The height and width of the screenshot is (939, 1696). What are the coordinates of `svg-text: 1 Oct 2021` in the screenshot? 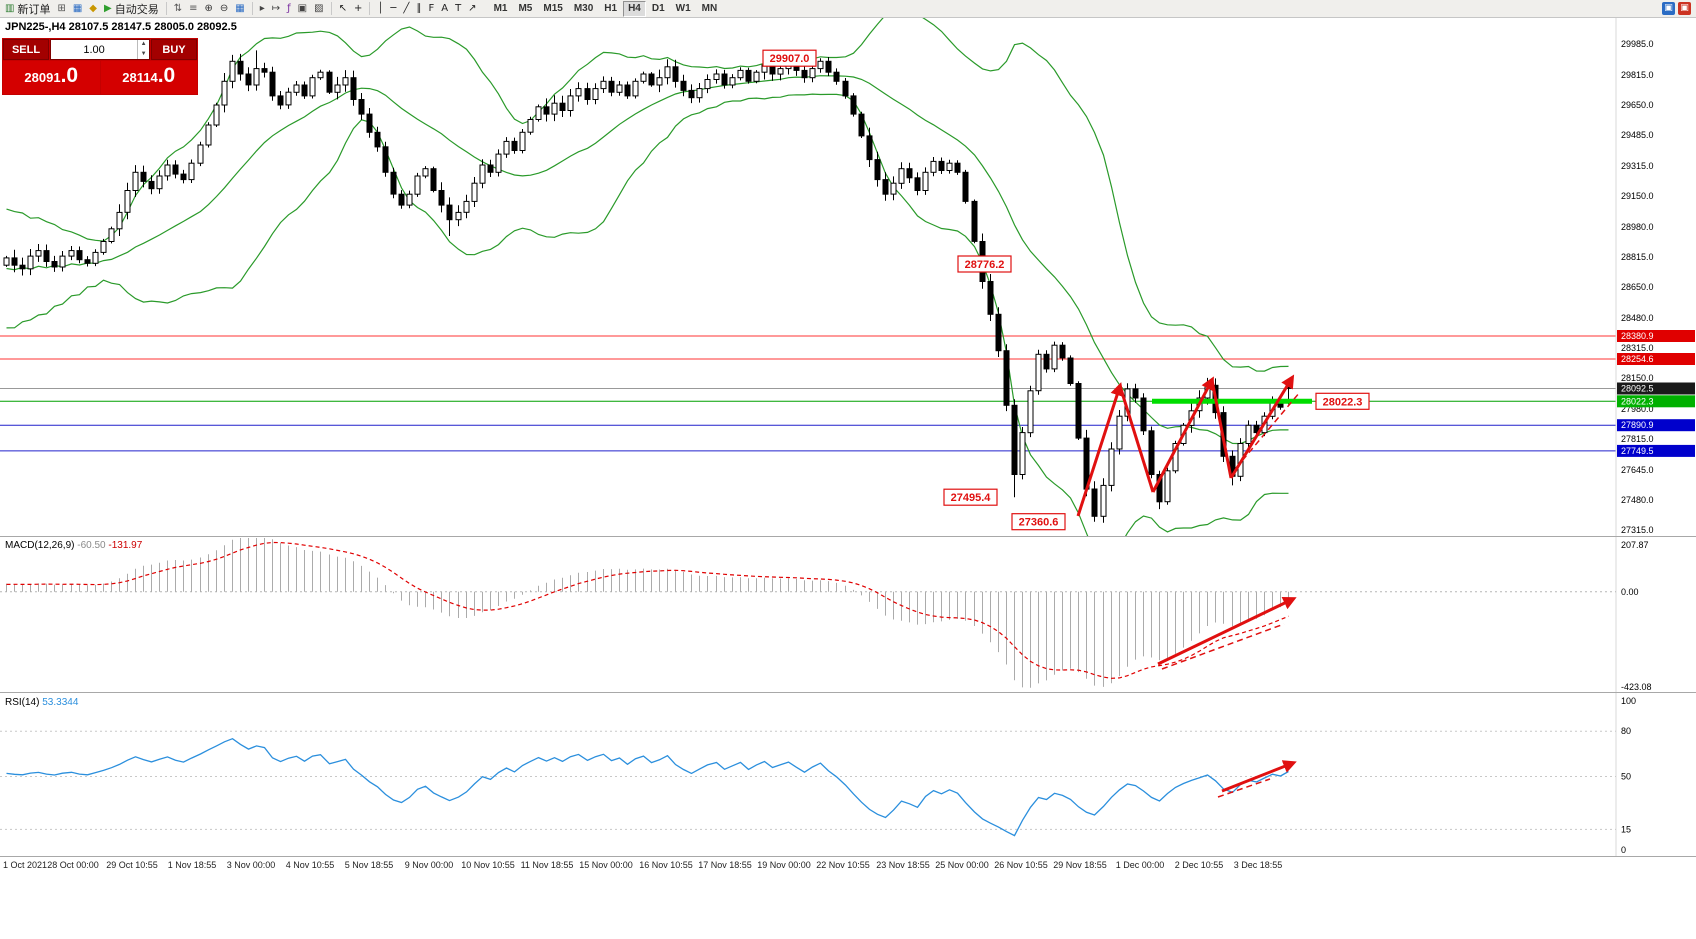 It's located at (25, 865).